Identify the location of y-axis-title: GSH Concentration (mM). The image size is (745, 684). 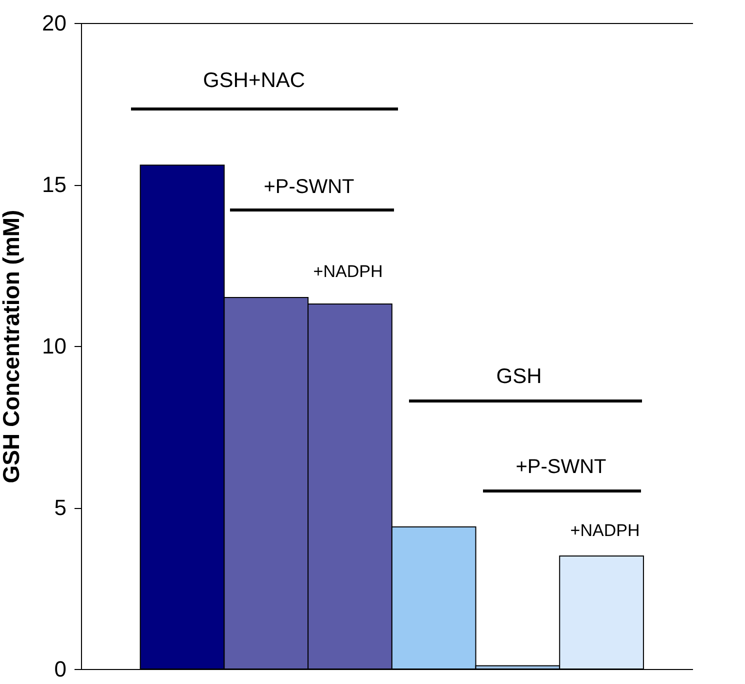
(12, 347).